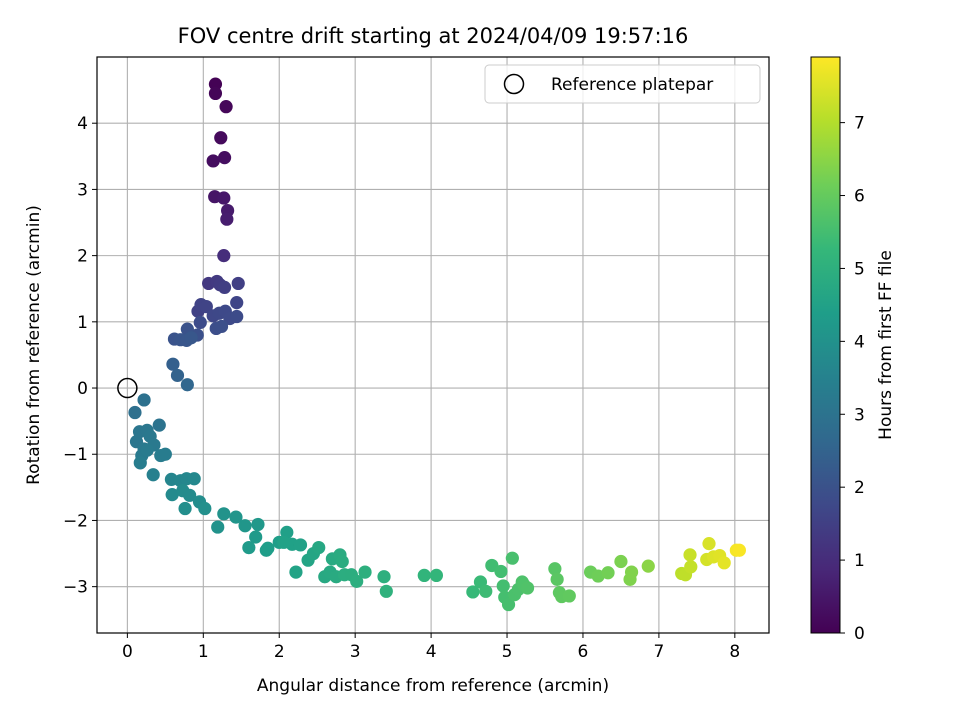 The width and height of the screenshot is (960, 724). What do you see at coordinates (859, 124) in the screenshot?
I see `colorbar-tick-label: 7` at bounding box center [859, 124].